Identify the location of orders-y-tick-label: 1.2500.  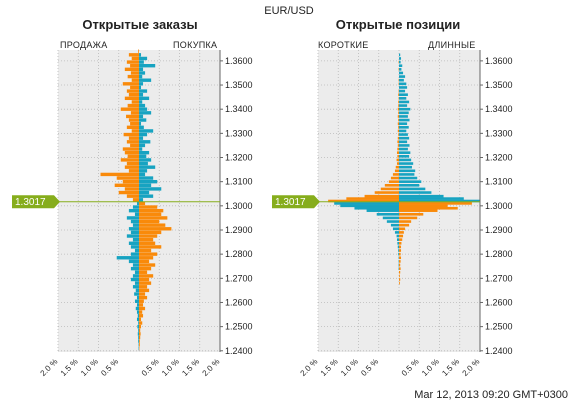
(239, 327).